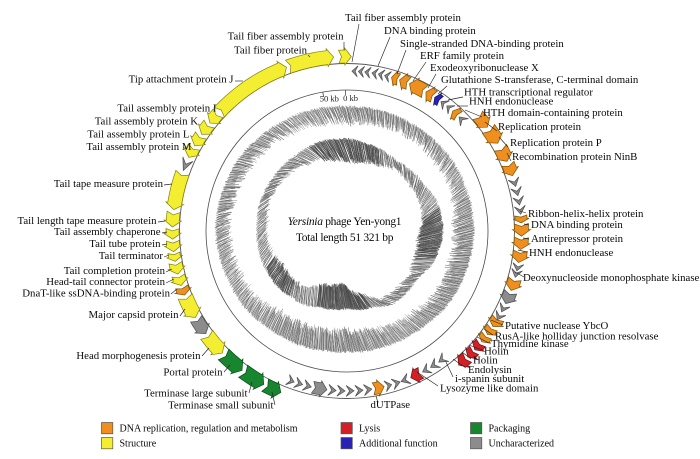 The height and width of the screenshot is (459, 700). What do you see at coordinates (109, 184) in the screenshot?
I see `svg-text: Tail tape measure protein` at bounding box center [109, 184].